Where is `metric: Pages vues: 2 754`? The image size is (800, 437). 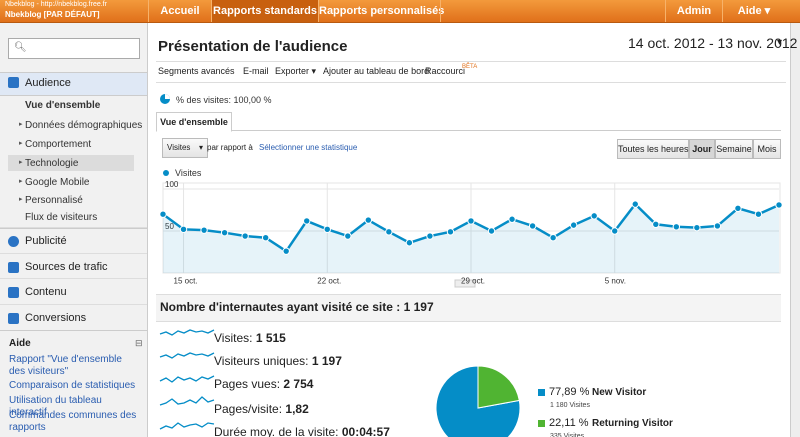
metric: Pages vues: 2 754 is located at coordinates (263, 384).